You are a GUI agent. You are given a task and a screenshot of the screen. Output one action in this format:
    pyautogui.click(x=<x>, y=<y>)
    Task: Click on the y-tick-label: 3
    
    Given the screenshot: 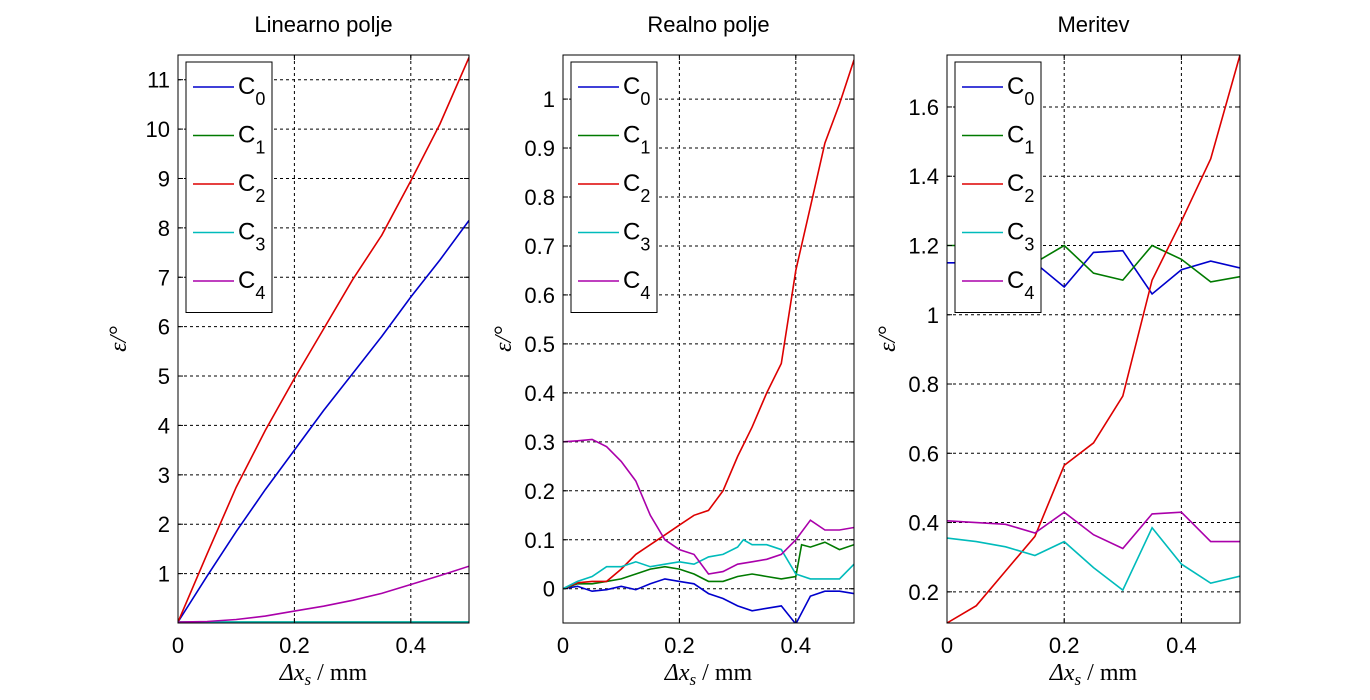 What is the action you would take?
    pyautogui.click(x=164, y=475)
    